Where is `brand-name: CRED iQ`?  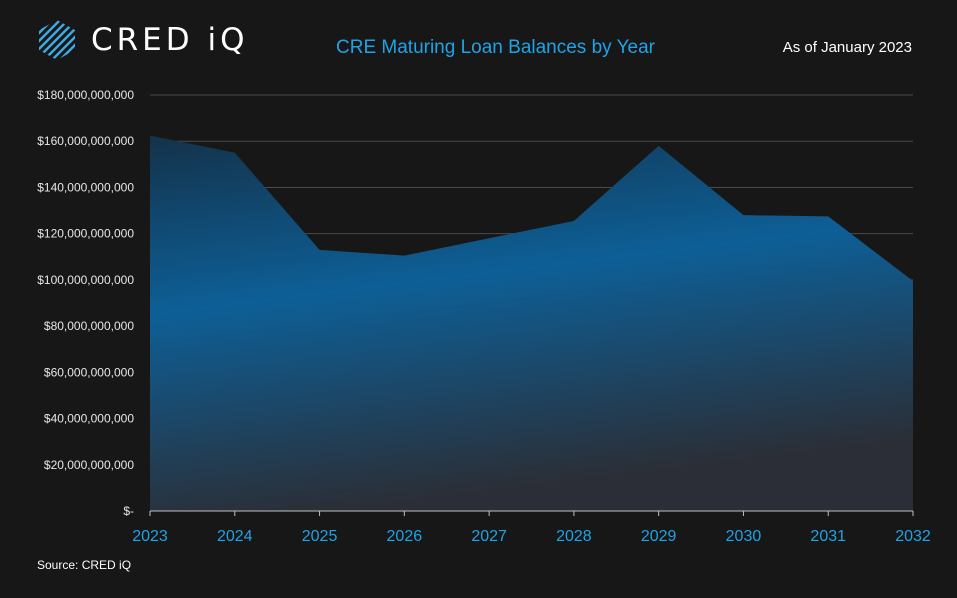 brand-name: CRED iQ is located at coordinates (170, 40).